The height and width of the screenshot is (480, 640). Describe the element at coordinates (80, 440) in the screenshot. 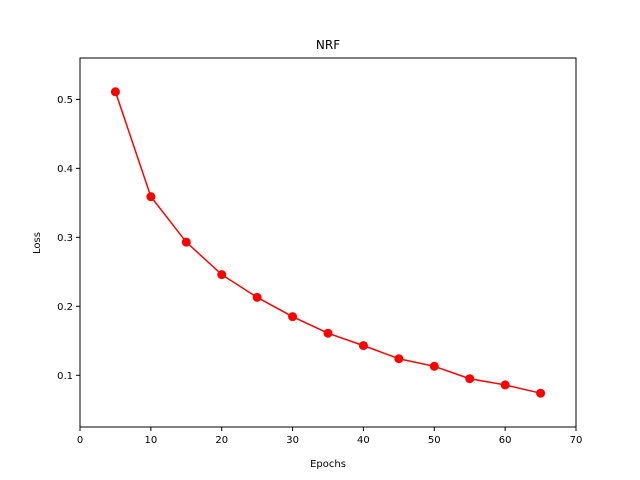

I see `x-tick-label: 0` at that location.